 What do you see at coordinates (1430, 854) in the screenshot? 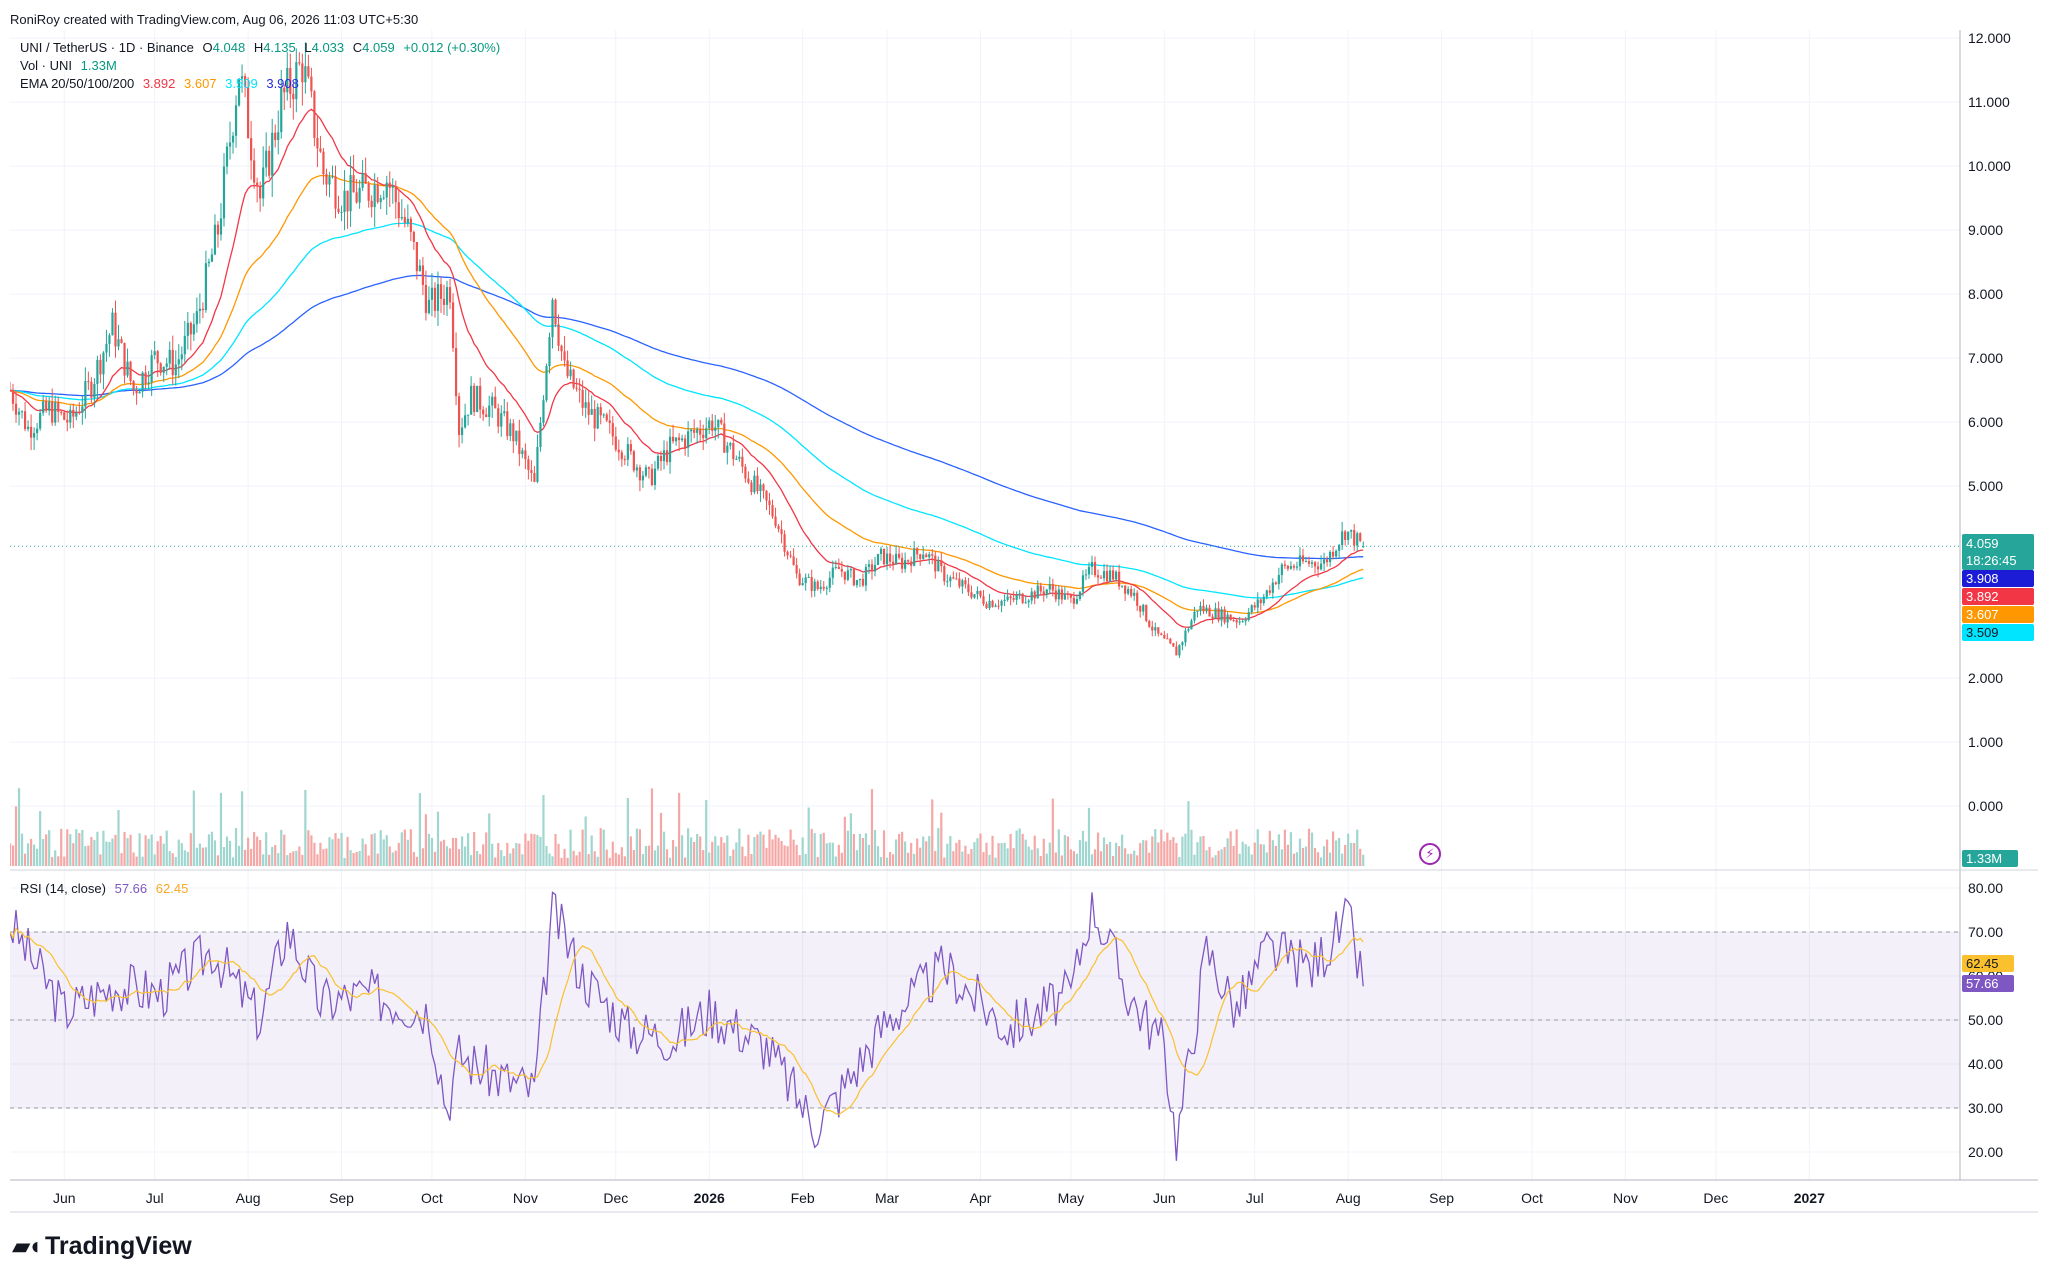
I see `replay-icon: ⚡` at bounding box center [1430, 854].